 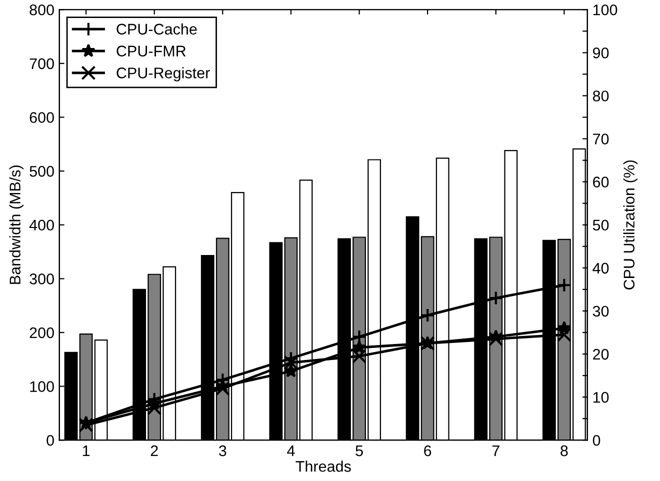 I want to click on x-tick-label: 2, so click(x=154, y=450).